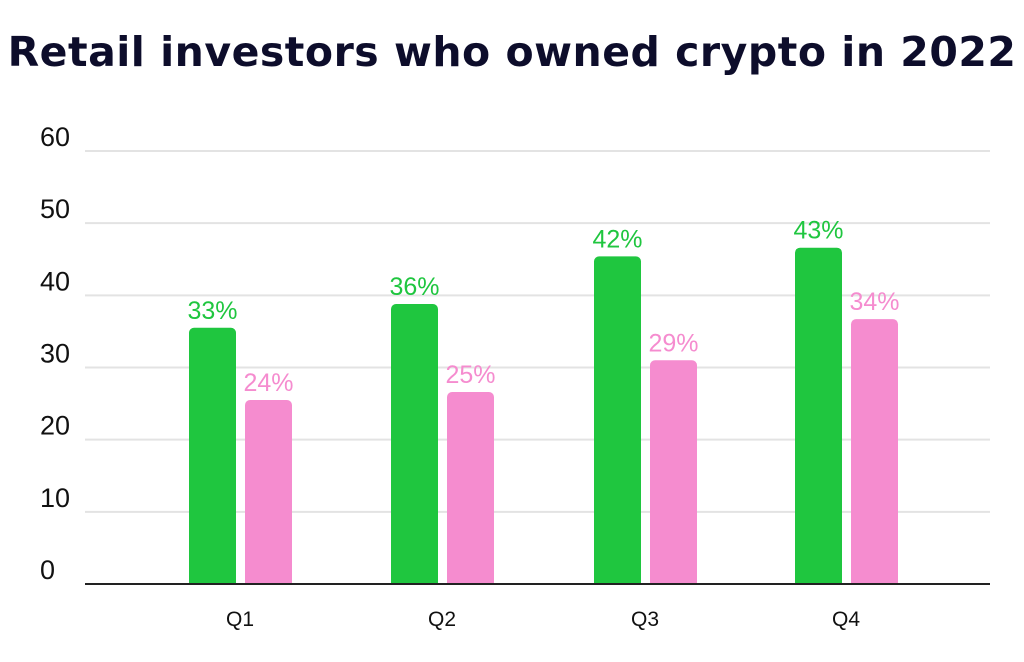 This screenshot has width=1024, height=662. I want to click on data-label: 34%, so click(874, 302).